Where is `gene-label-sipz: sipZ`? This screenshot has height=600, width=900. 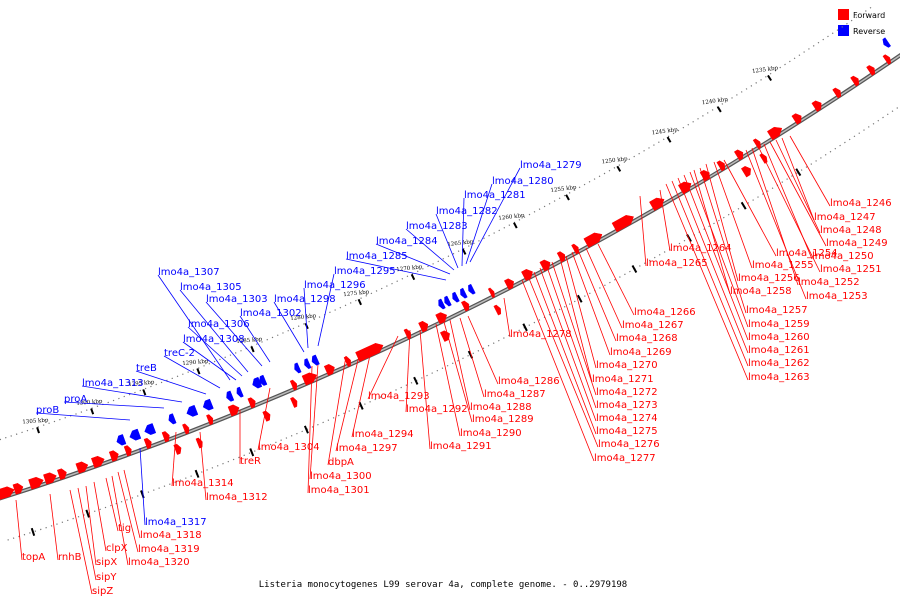 gene-label-sipz: sipZ is located at coordinates (102, 591).